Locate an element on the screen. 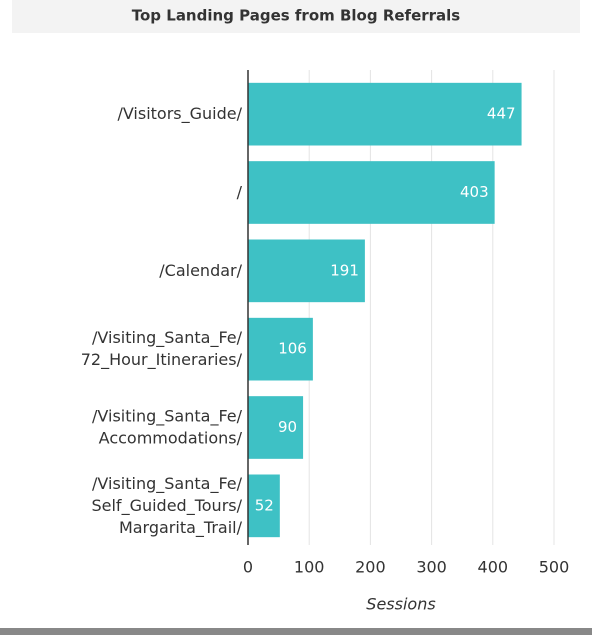  value-label: 52 is located at coordinates (264, 505).